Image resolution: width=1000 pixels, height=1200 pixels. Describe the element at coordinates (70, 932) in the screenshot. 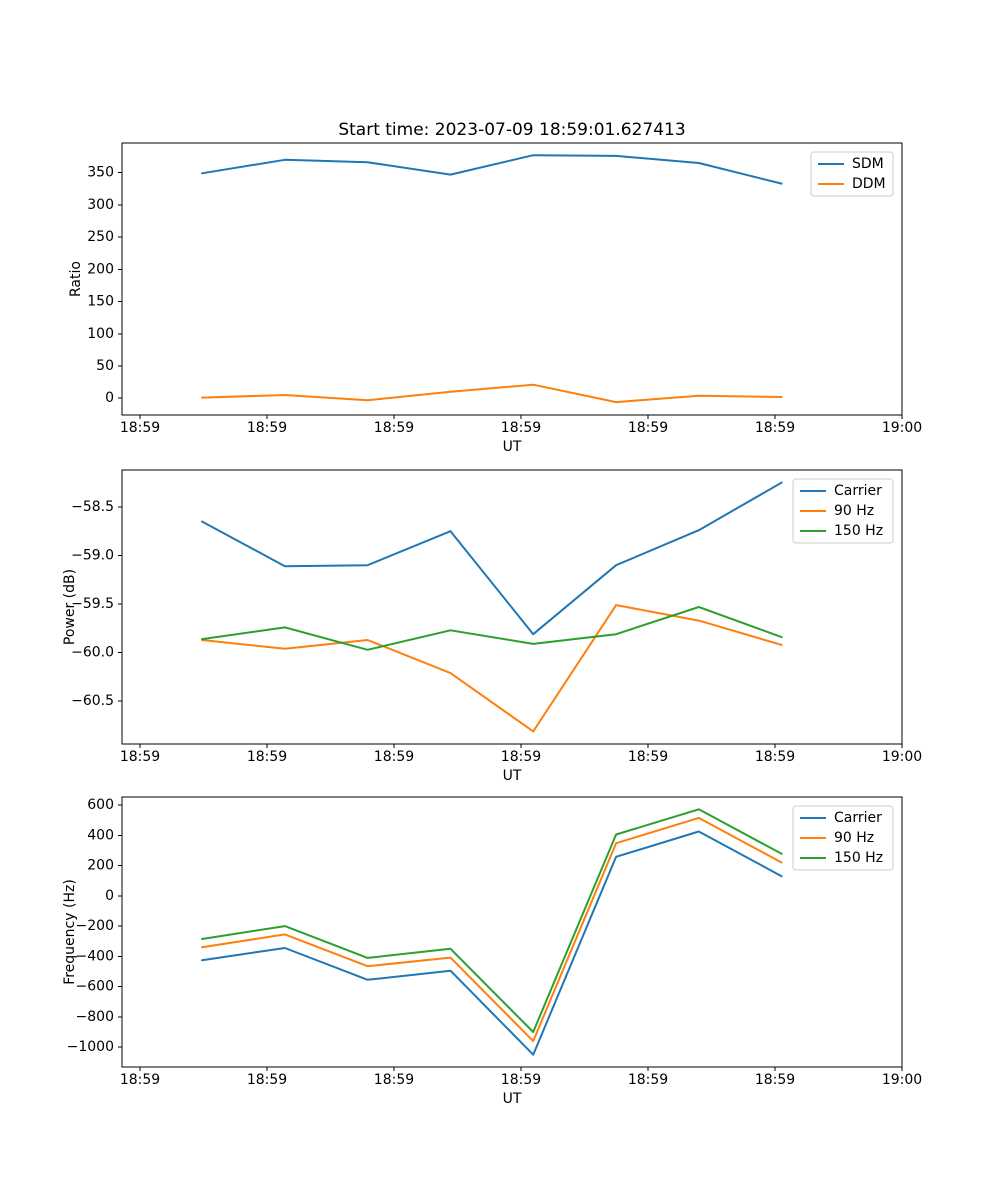

I see `y-axis-label-frequency: Frequency (Hz)` at that location.